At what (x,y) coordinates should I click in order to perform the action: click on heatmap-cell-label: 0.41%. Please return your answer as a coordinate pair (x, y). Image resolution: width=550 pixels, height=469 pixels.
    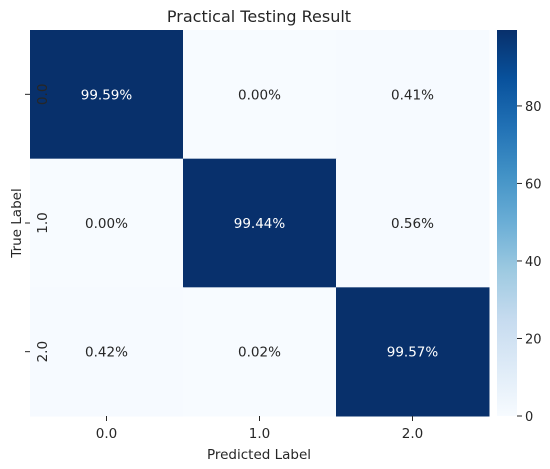
    Looking at the image, I should click on (412, 95).